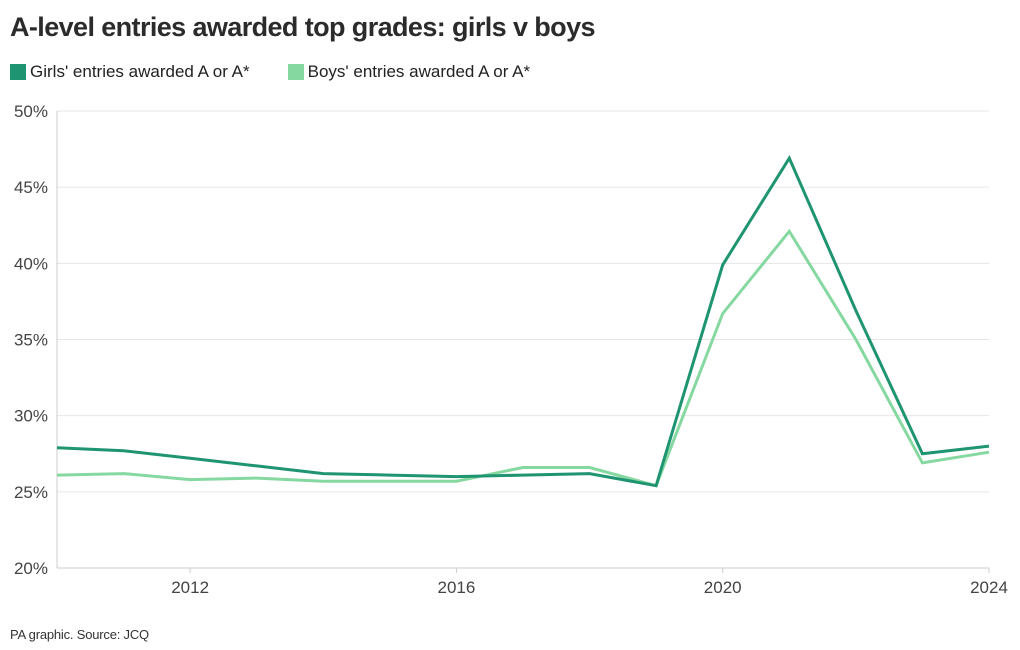 Image resolution: width=1020 pixels, height=650 pixels. What do you see at coordinates (31, 340) in the screenshot?
I see `y-tick-label-35: 35%` at bounding box center [31, 340].